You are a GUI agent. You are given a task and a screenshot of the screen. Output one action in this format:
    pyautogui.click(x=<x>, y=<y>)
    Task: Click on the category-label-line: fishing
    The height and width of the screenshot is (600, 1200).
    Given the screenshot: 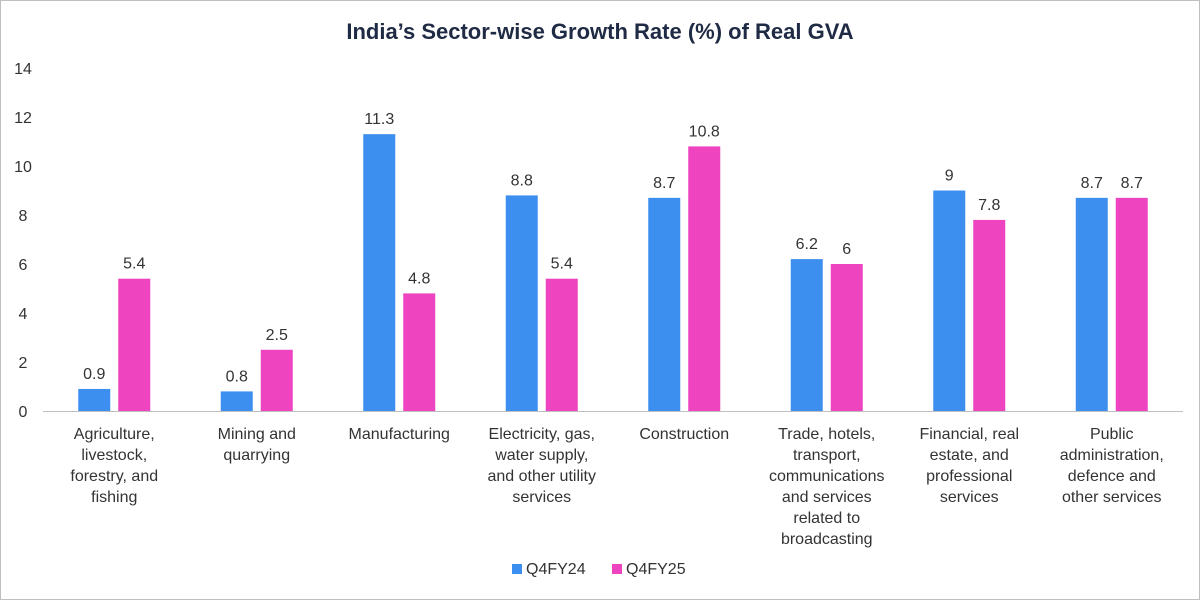 What is the action you would take?
    pyautogui.click(x=114, y=497)
    